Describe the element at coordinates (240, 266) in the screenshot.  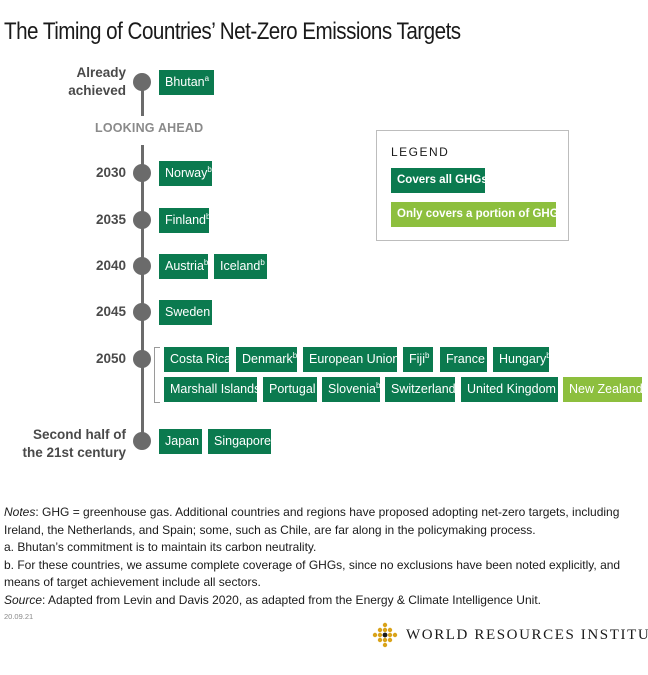
I see `country-iceland: Icelandb` at that location.